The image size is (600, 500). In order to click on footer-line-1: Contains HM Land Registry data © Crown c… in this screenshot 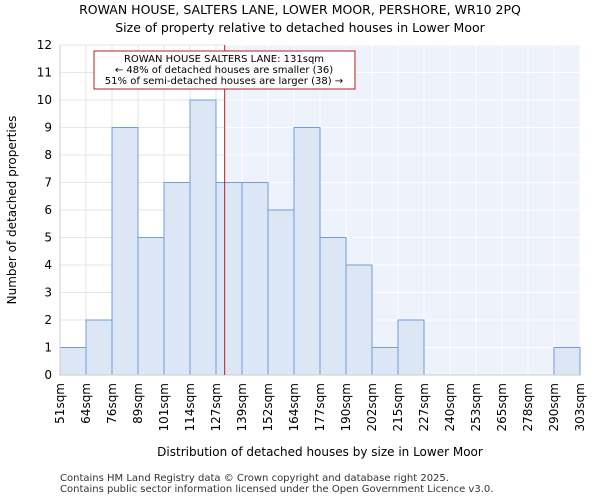, I will do `click(254, 478)`.